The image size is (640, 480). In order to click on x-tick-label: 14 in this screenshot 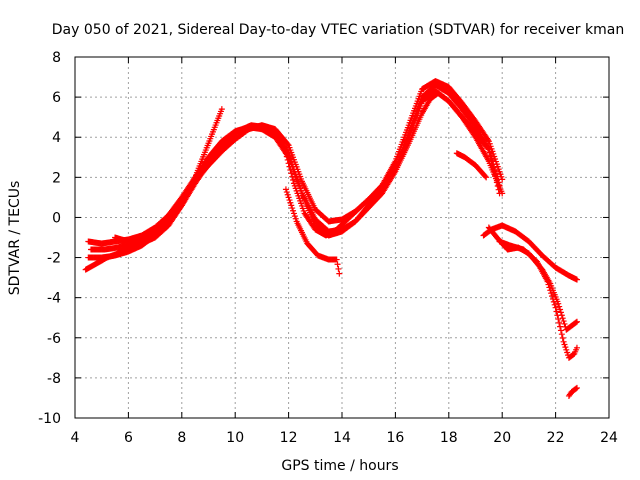, I will do `click(342, 438)`.